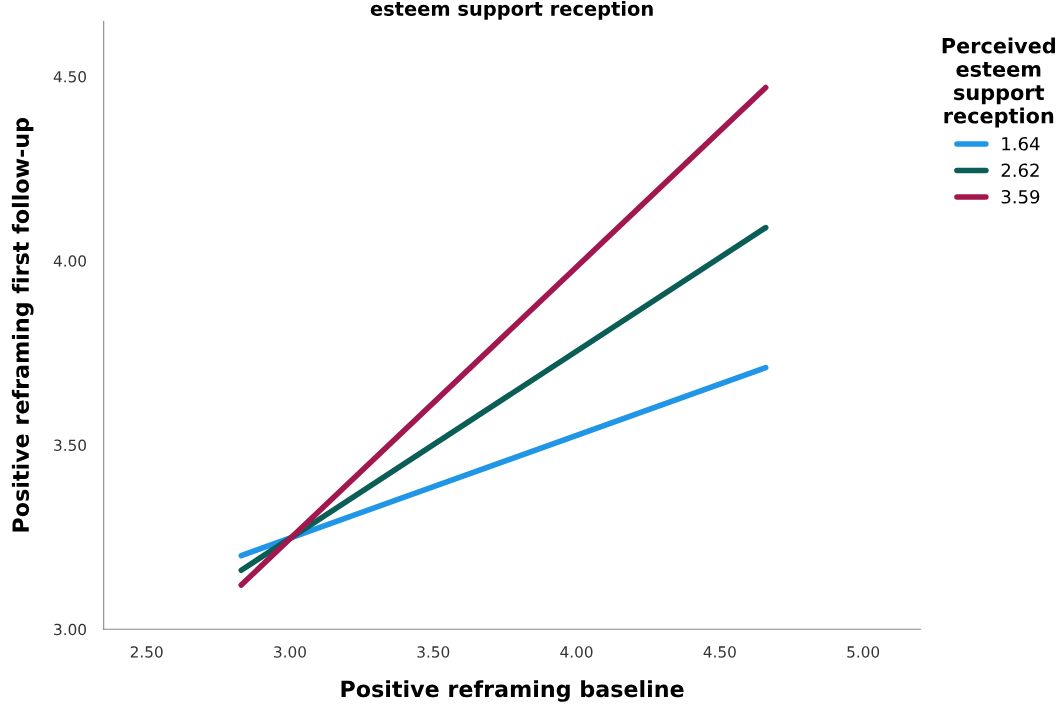  What do you see at coordinates (433, 652) in the screenshot?
I see `x-tick-label: 3.50` at bounding box center [433, 652].